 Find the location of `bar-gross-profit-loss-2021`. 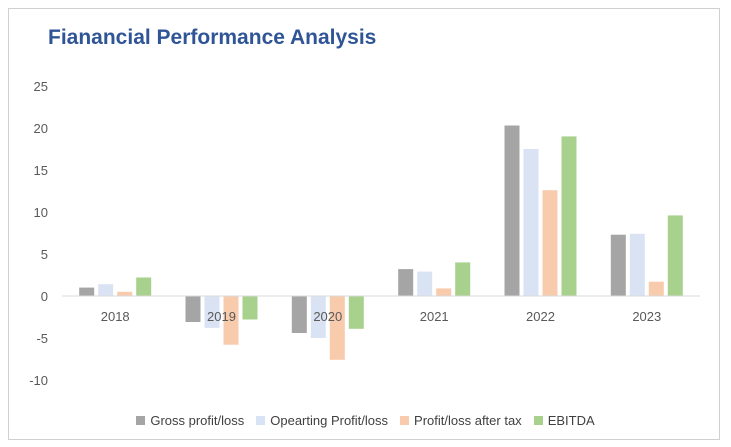

bar-gross-profit-loss-2021 is located at coordinates (406, 282).